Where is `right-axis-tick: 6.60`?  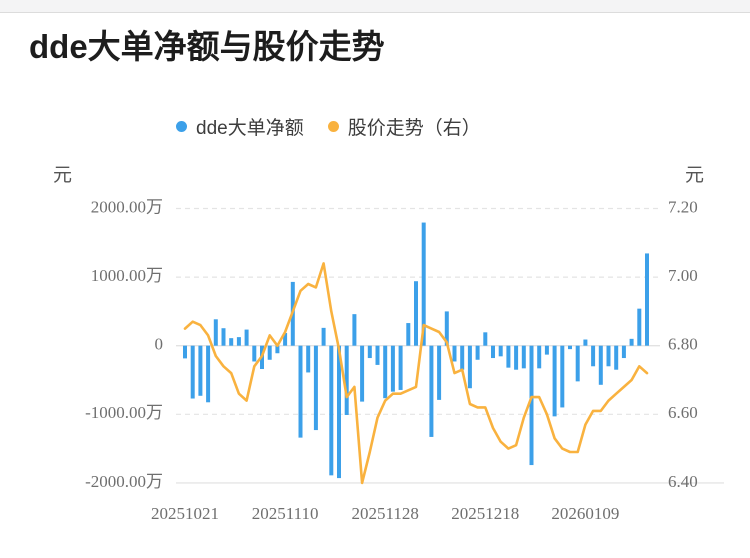 right-axis-tick: 6.60 is located at coordinates (683, 412).